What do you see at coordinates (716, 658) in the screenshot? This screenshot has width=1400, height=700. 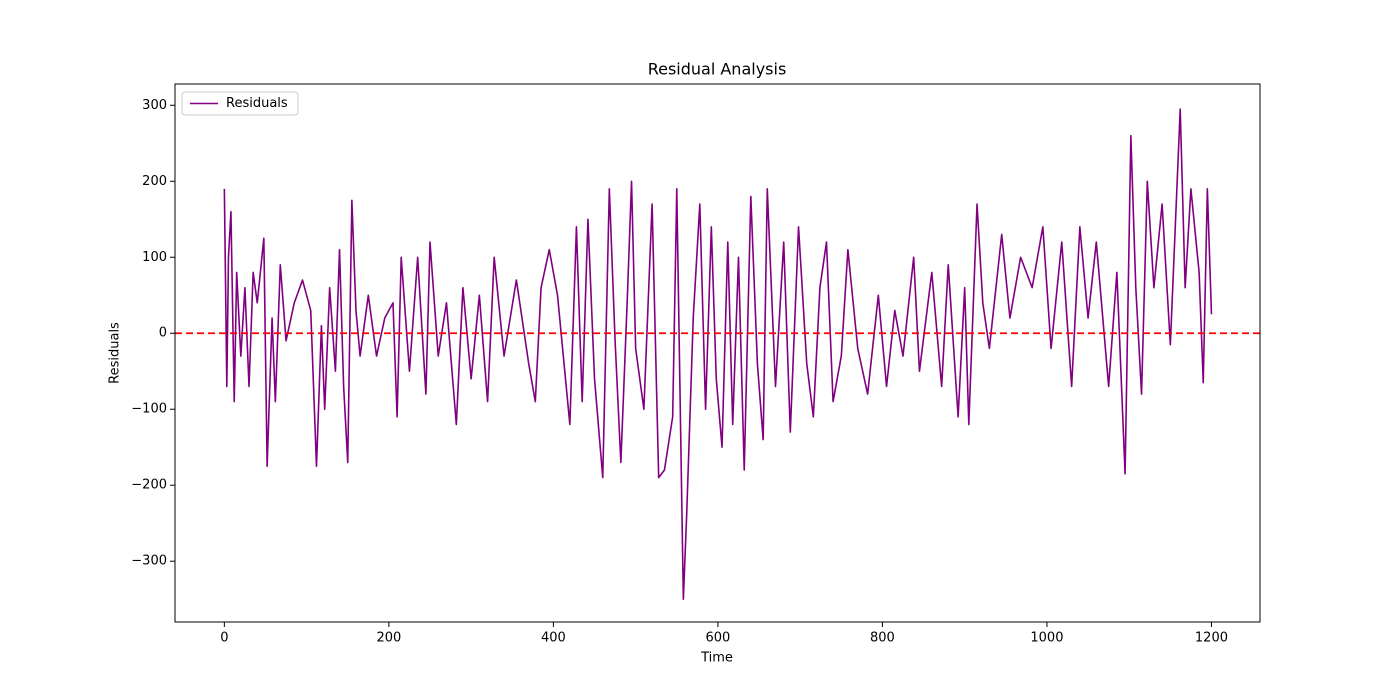 I see `x-axis-label: Time` at bounding box center [716, 658].